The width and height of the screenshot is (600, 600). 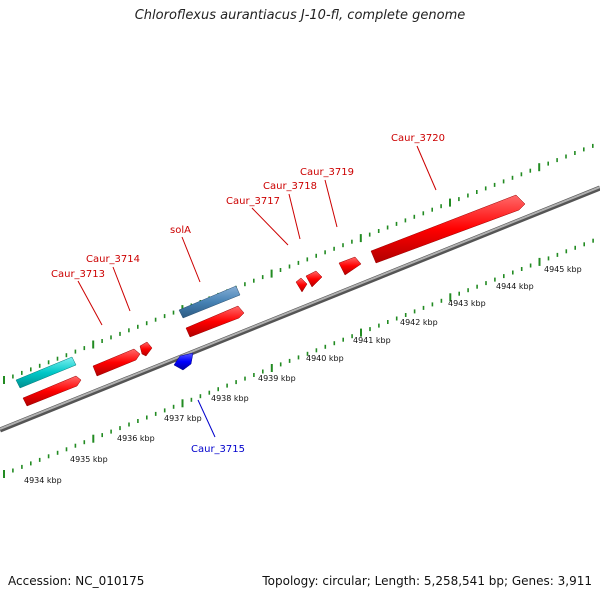 I want to click on ruler-label: 4942 kbp, so click(x=419, y=322).